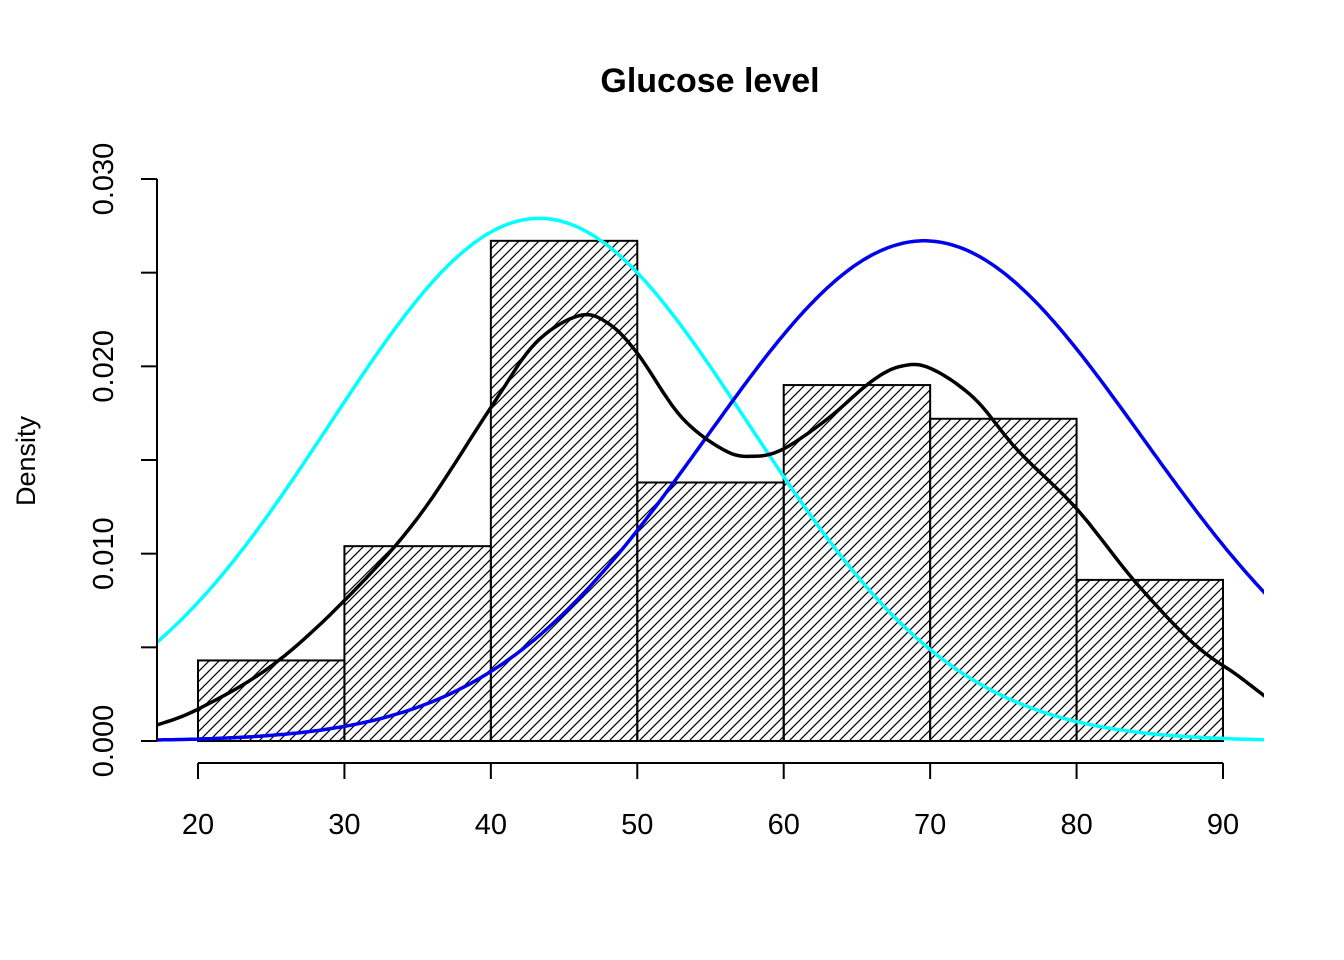 Image resolution: width=1344 pixels, height=960 pixels. What do you see at coordinates (104, 553) in the screenshot?
I see `y-tick-label: 0.010` at bounding box center [104, 553].